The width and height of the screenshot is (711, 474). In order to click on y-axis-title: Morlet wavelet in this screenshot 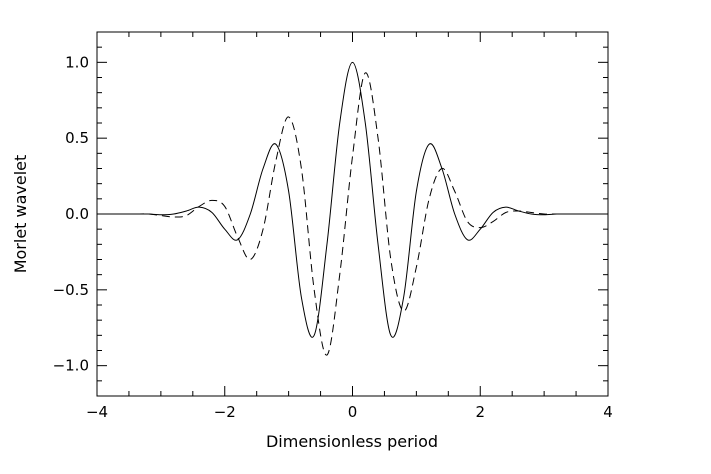, I will do `click(20, 214)`.